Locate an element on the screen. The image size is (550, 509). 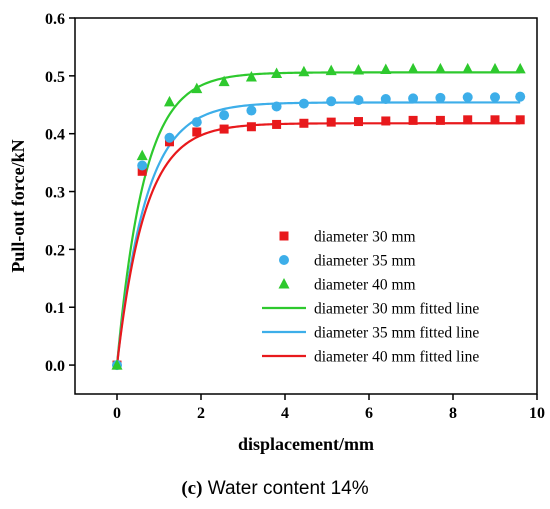
y-tick-label: 0.2 is located at coordinates (55, 250).